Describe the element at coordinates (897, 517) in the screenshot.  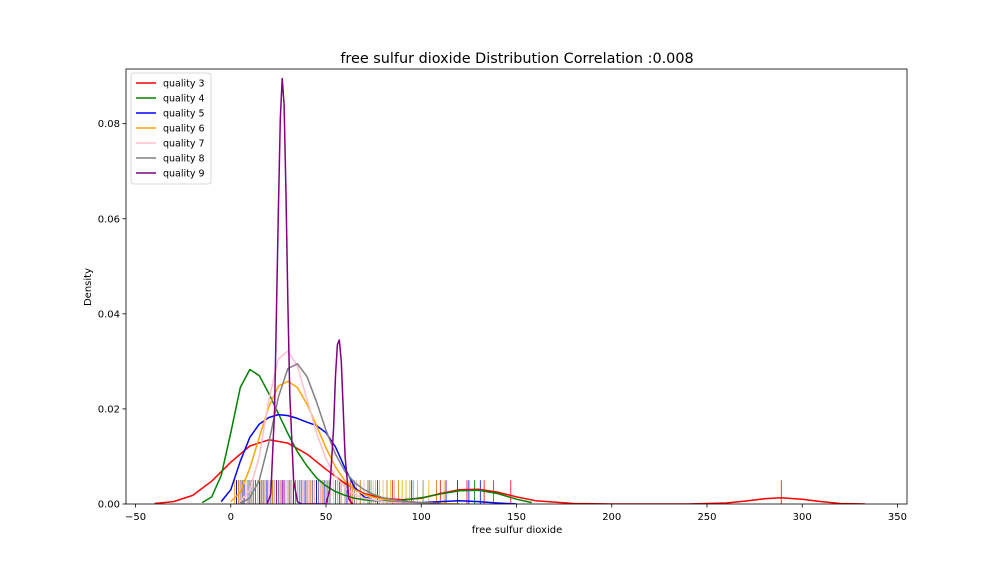
I see `x-tick-label: 350` at that location.